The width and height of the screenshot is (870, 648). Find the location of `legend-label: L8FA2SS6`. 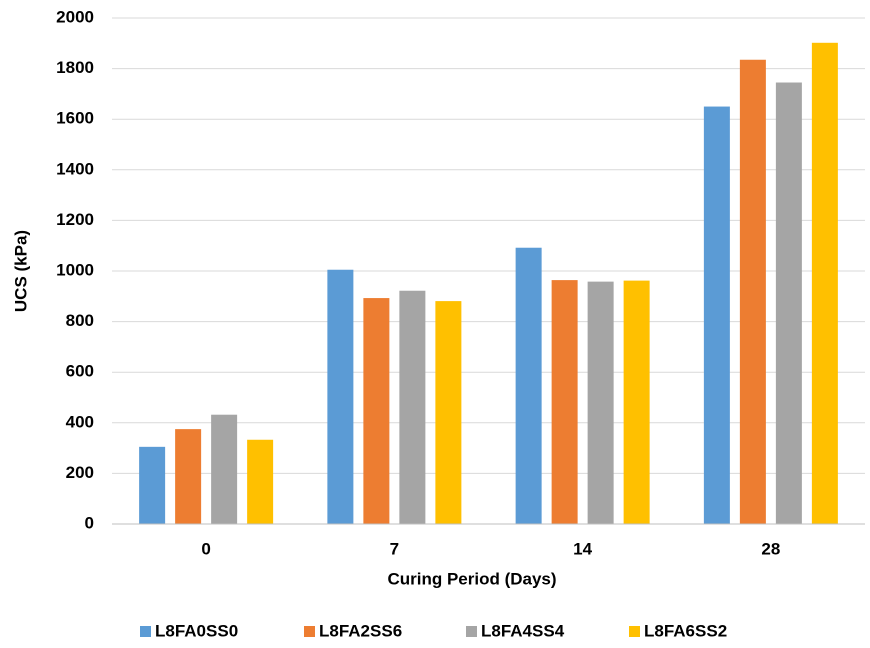

legend-label: L8FA2SS6 is located at coordinates (360, 630).